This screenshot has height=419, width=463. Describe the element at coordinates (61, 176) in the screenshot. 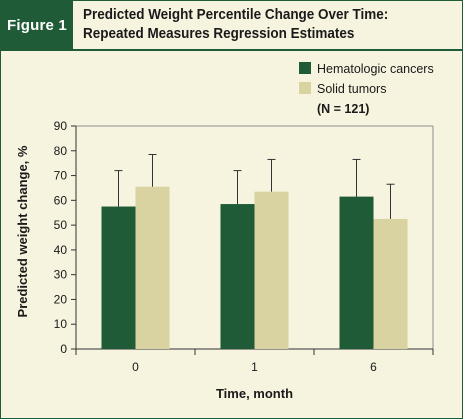

I see `y-tick-label: 70` at that location.